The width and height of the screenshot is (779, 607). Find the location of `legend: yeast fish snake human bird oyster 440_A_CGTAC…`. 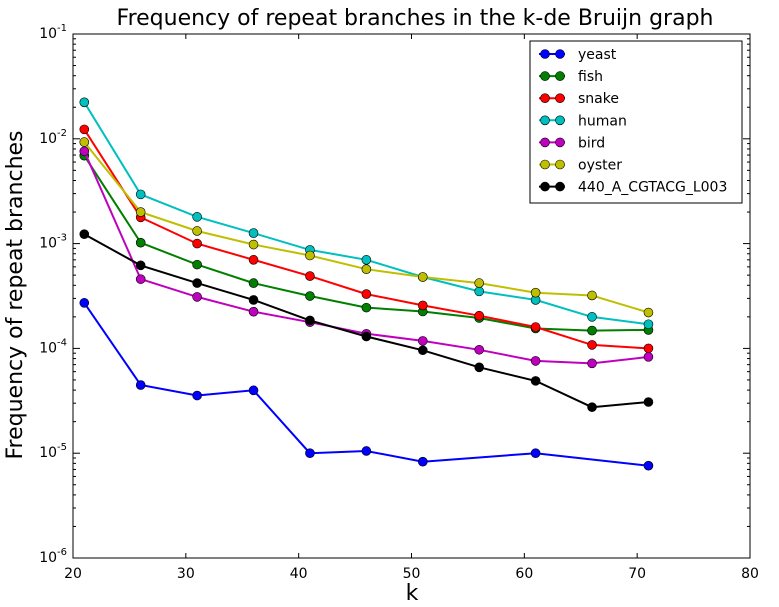

legend: yeast fish snake human bird oyster 440_A_CGTAC… is located at coordinates (636, 122).